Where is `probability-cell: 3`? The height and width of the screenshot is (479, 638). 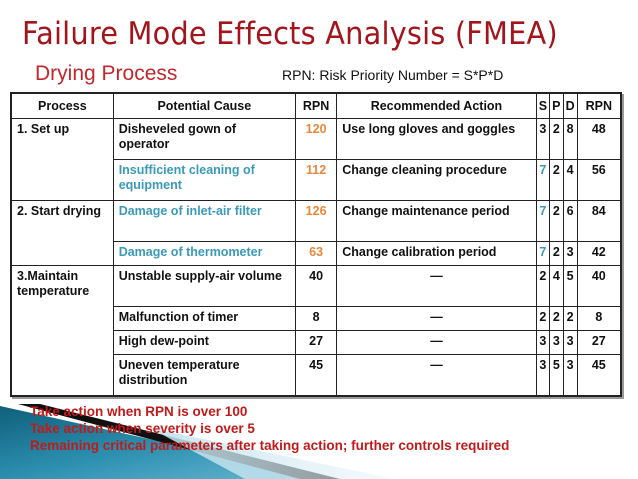
probability-cell: 3 is located at coordinates (556, 342).